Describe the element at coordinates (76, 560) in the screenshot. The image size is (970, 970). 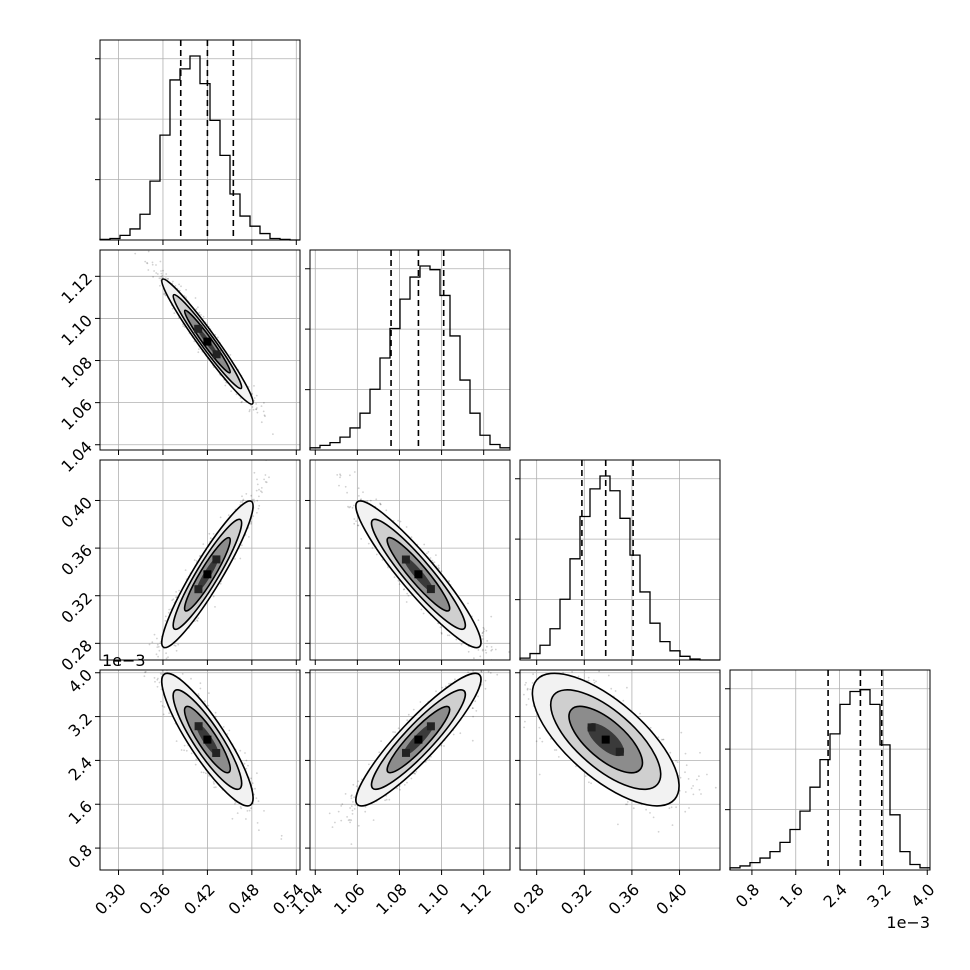
I see `y-tick-label: 0.36` at that location.